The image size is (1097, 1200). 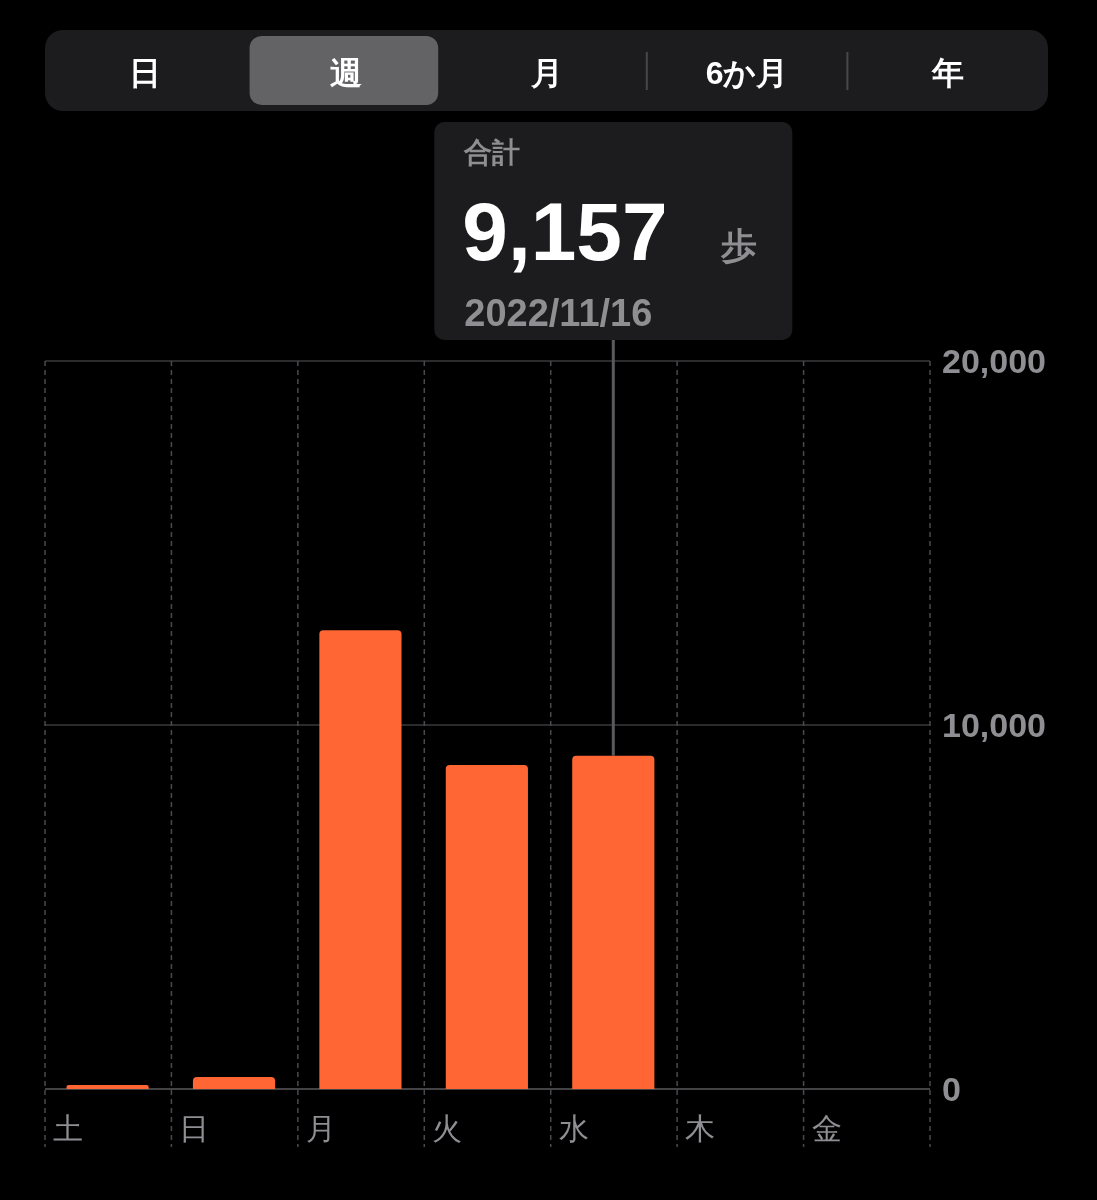 I want to click on text: 月, so click(x=546, y=73).